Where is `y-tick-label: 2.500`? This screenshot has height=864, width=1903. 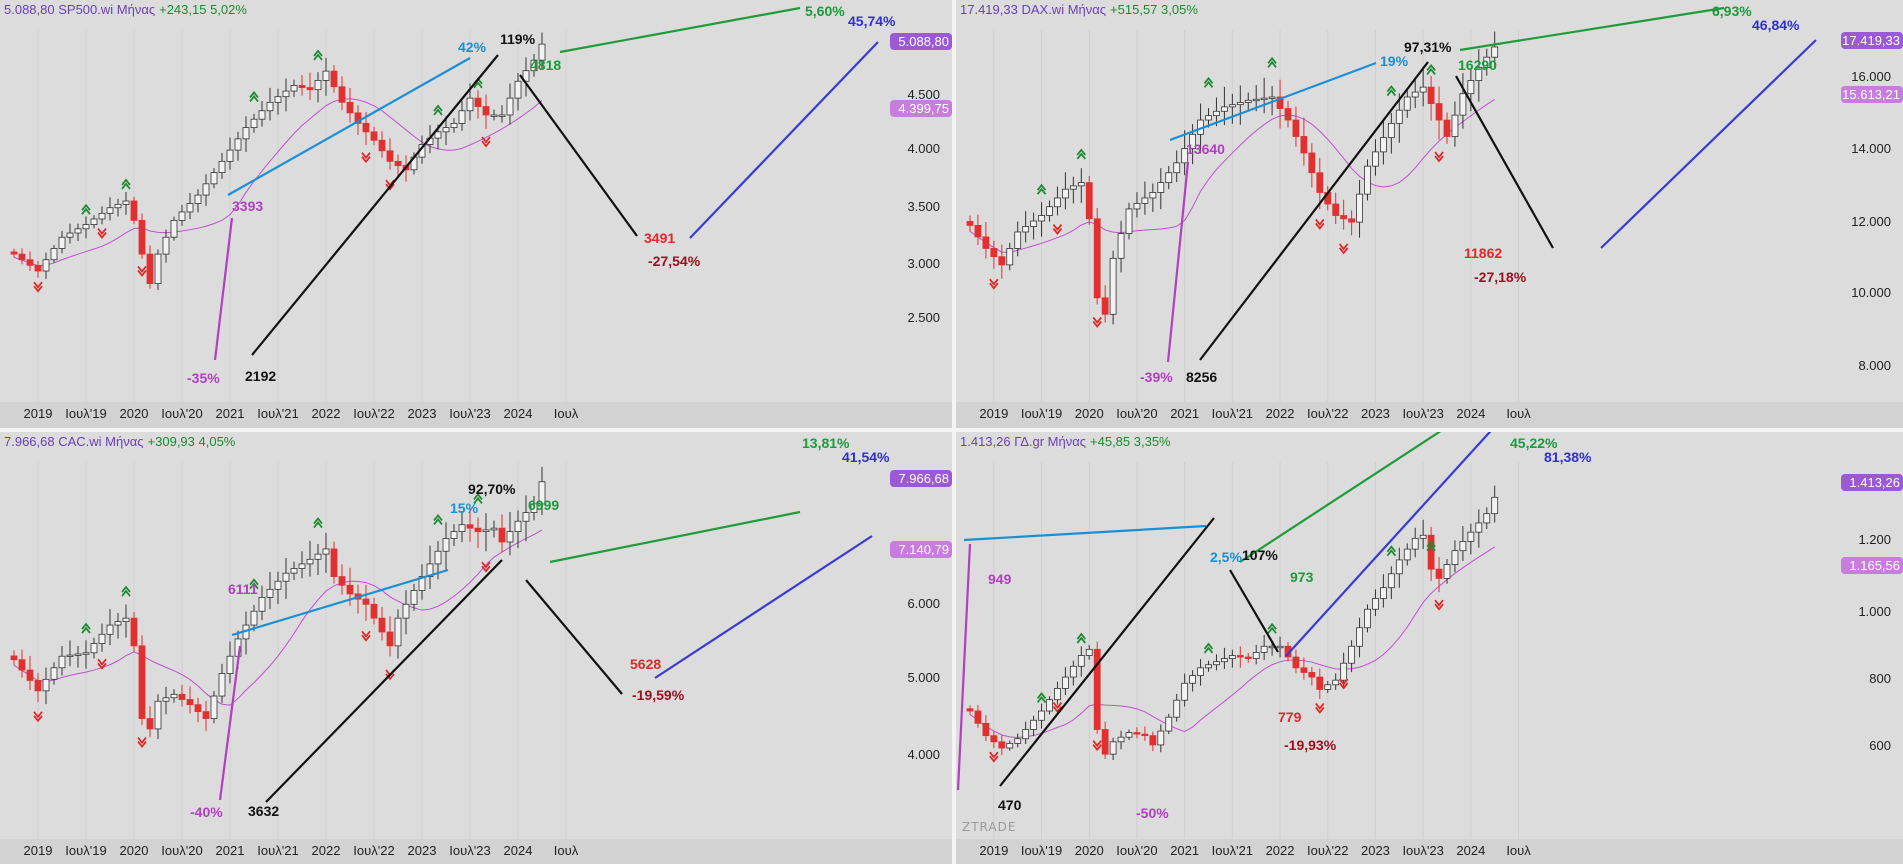
y-tick-label: 2.500 is located at coordinates (923, 317).